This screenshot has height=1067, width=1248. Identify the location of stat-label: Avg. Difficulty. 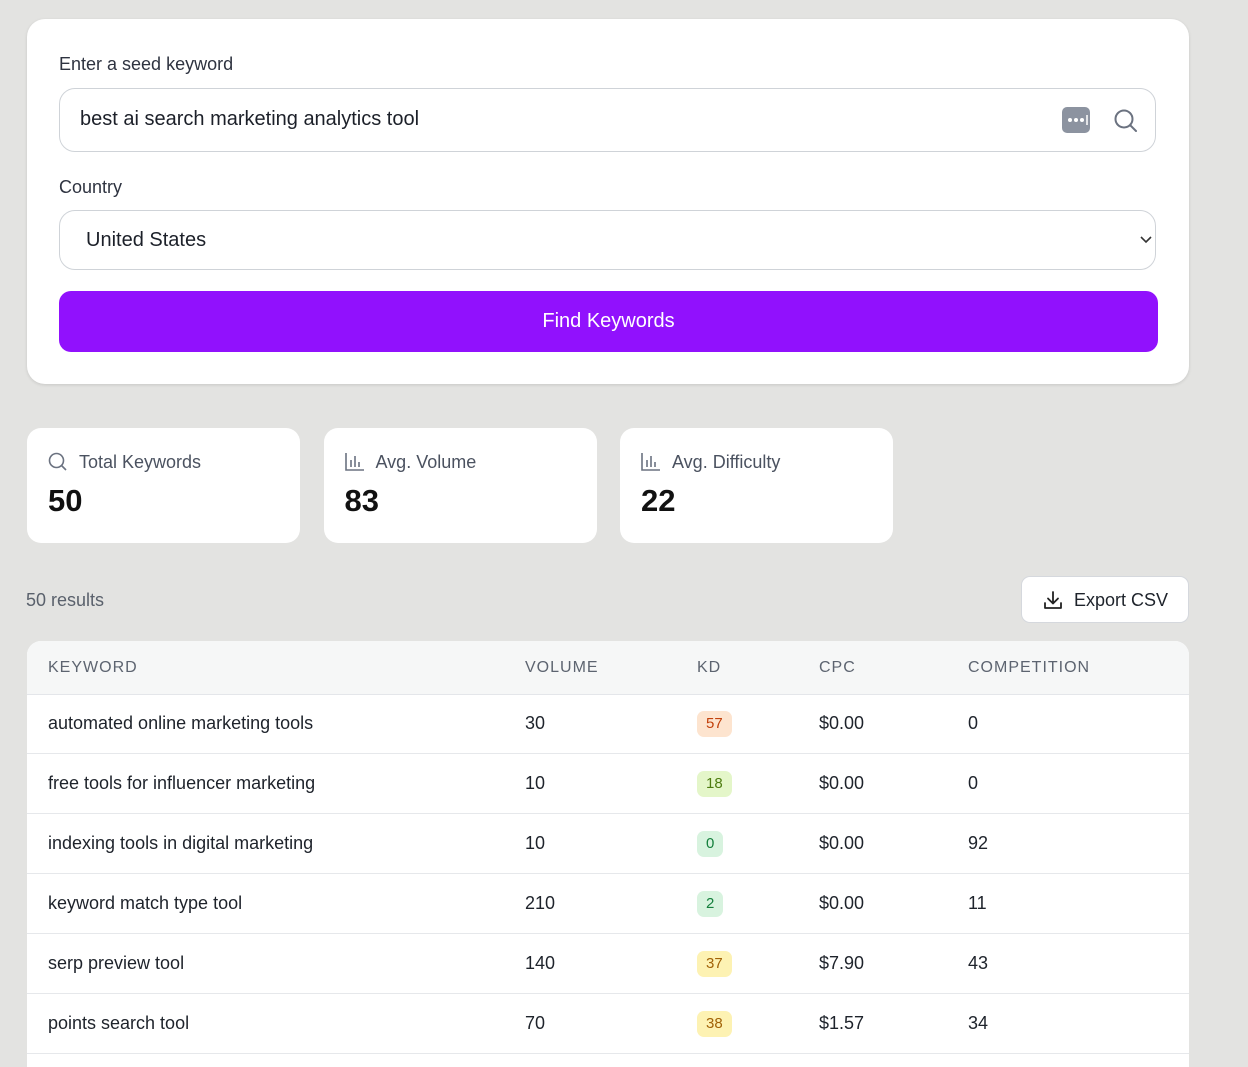
(726, 462).